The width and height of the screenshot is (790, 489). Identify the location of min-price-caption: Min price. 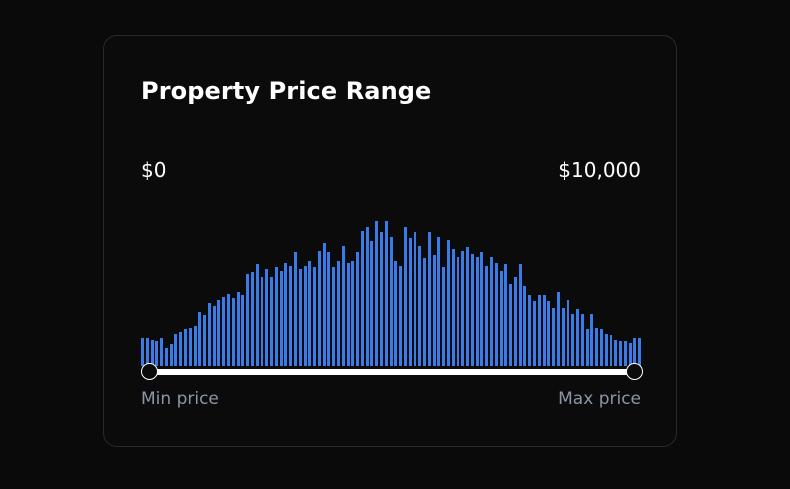
(180, 399).